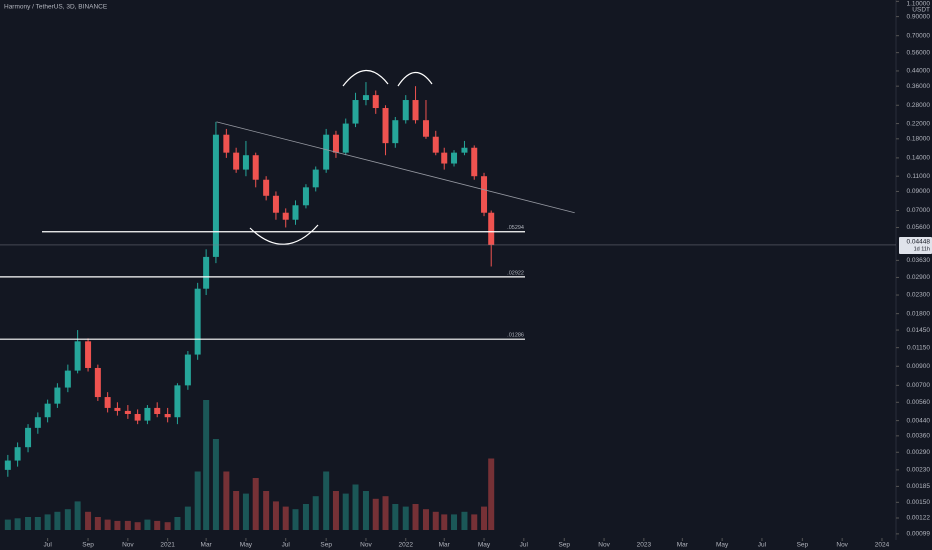 The image size is (932, 550). Describe the element at coordinates (919, 277) in the screenshot. I see `y-tick-label: 0.02900` at that location.